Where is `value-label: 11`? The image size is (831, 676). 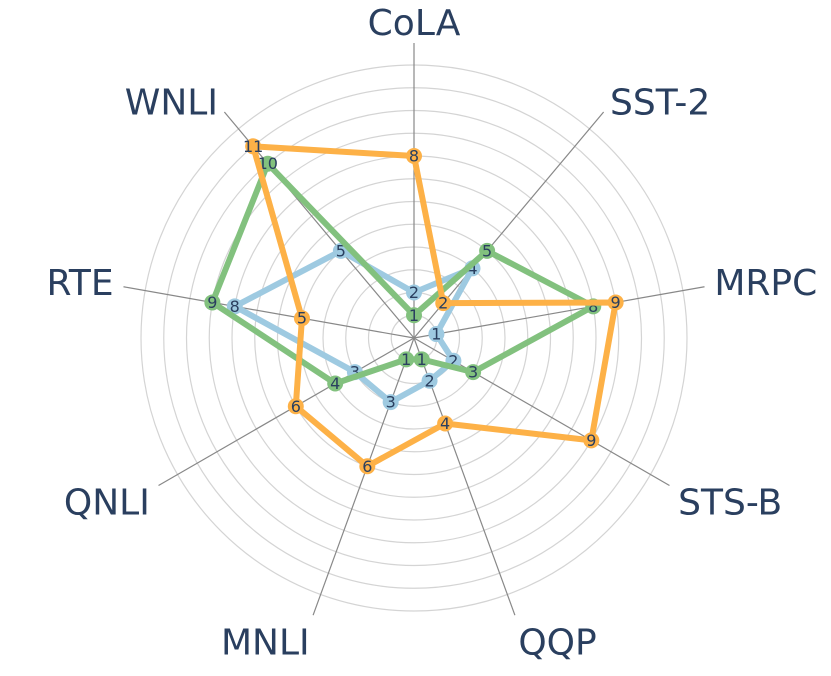
value-label: 11 is located at coordinates (253, 146).